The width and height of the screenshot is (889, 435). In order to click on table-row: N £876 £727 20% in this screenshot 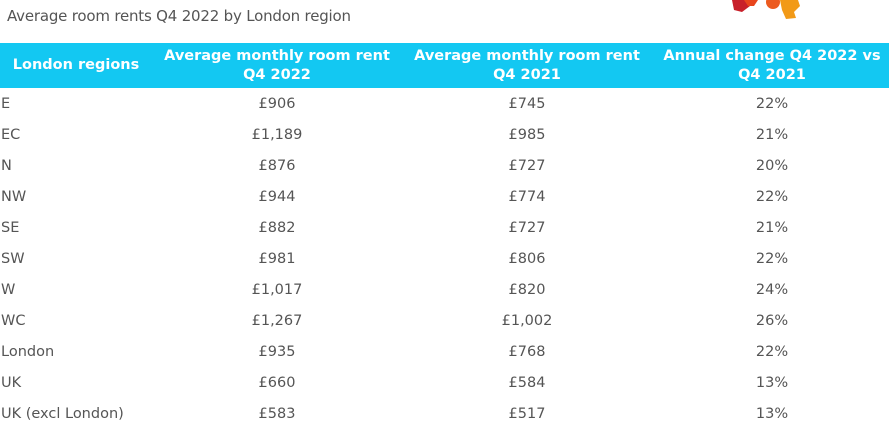, I will do `click(444, 165)`.